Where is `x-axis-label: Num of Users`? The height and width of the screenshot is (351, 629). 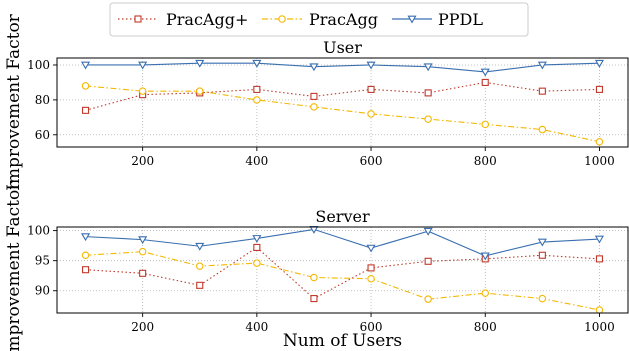 x-axis-label: Num of Users is located at coordinates (342, 341).